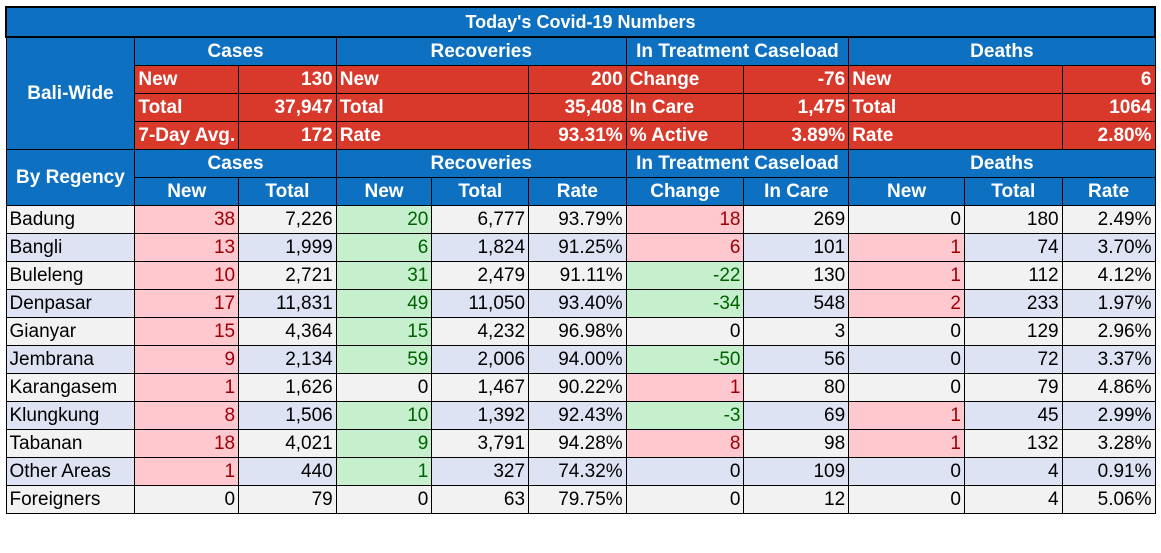  What do you see at coordinates (70, 359) in the screenshot?
I see `regency-name: Jembrana` at bounding box center [70, 359].